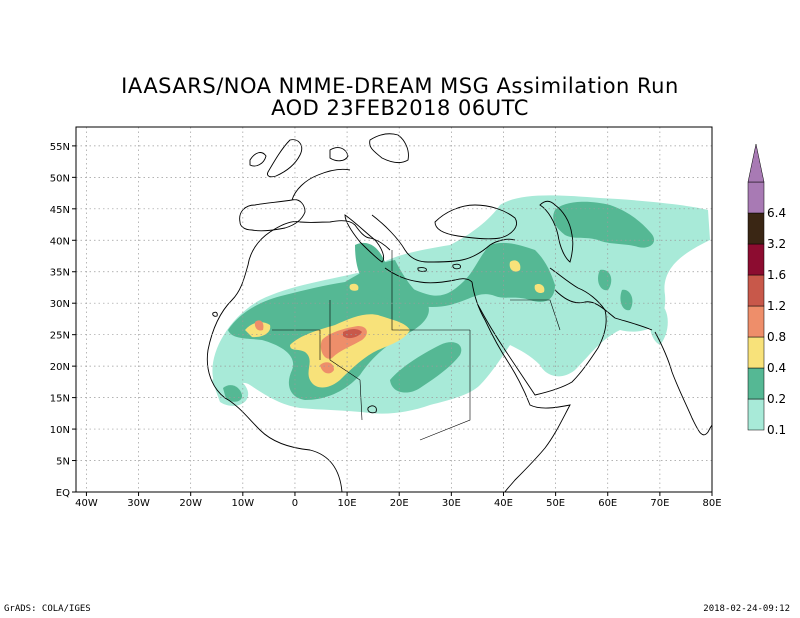  I want to click on x-tick-label: 50E, so click(555, 503).